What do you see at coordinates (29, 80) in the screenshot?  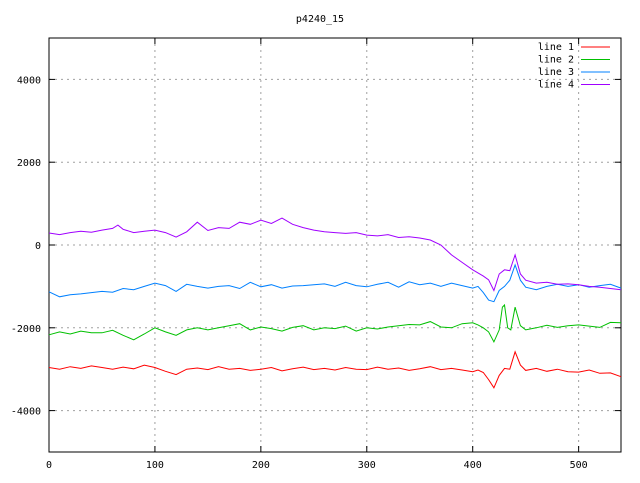 I see `y-tick-label: 4000` at bounding box center [29, 80].